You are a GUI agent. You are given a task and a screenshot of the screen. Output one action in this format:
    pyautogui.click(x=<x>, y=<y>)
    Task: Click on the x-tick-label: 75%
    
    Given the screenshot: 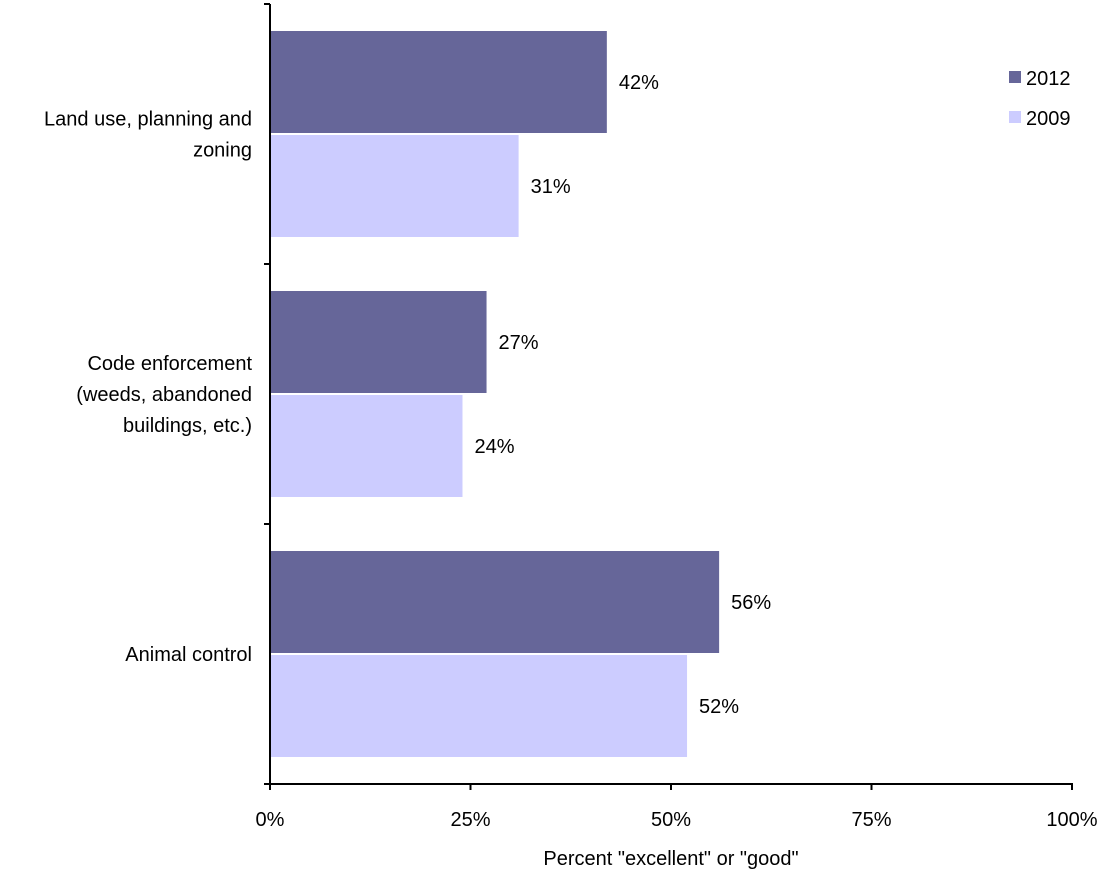 What is the action you would take?
    pyautogui.click(x=871, y=820)
    